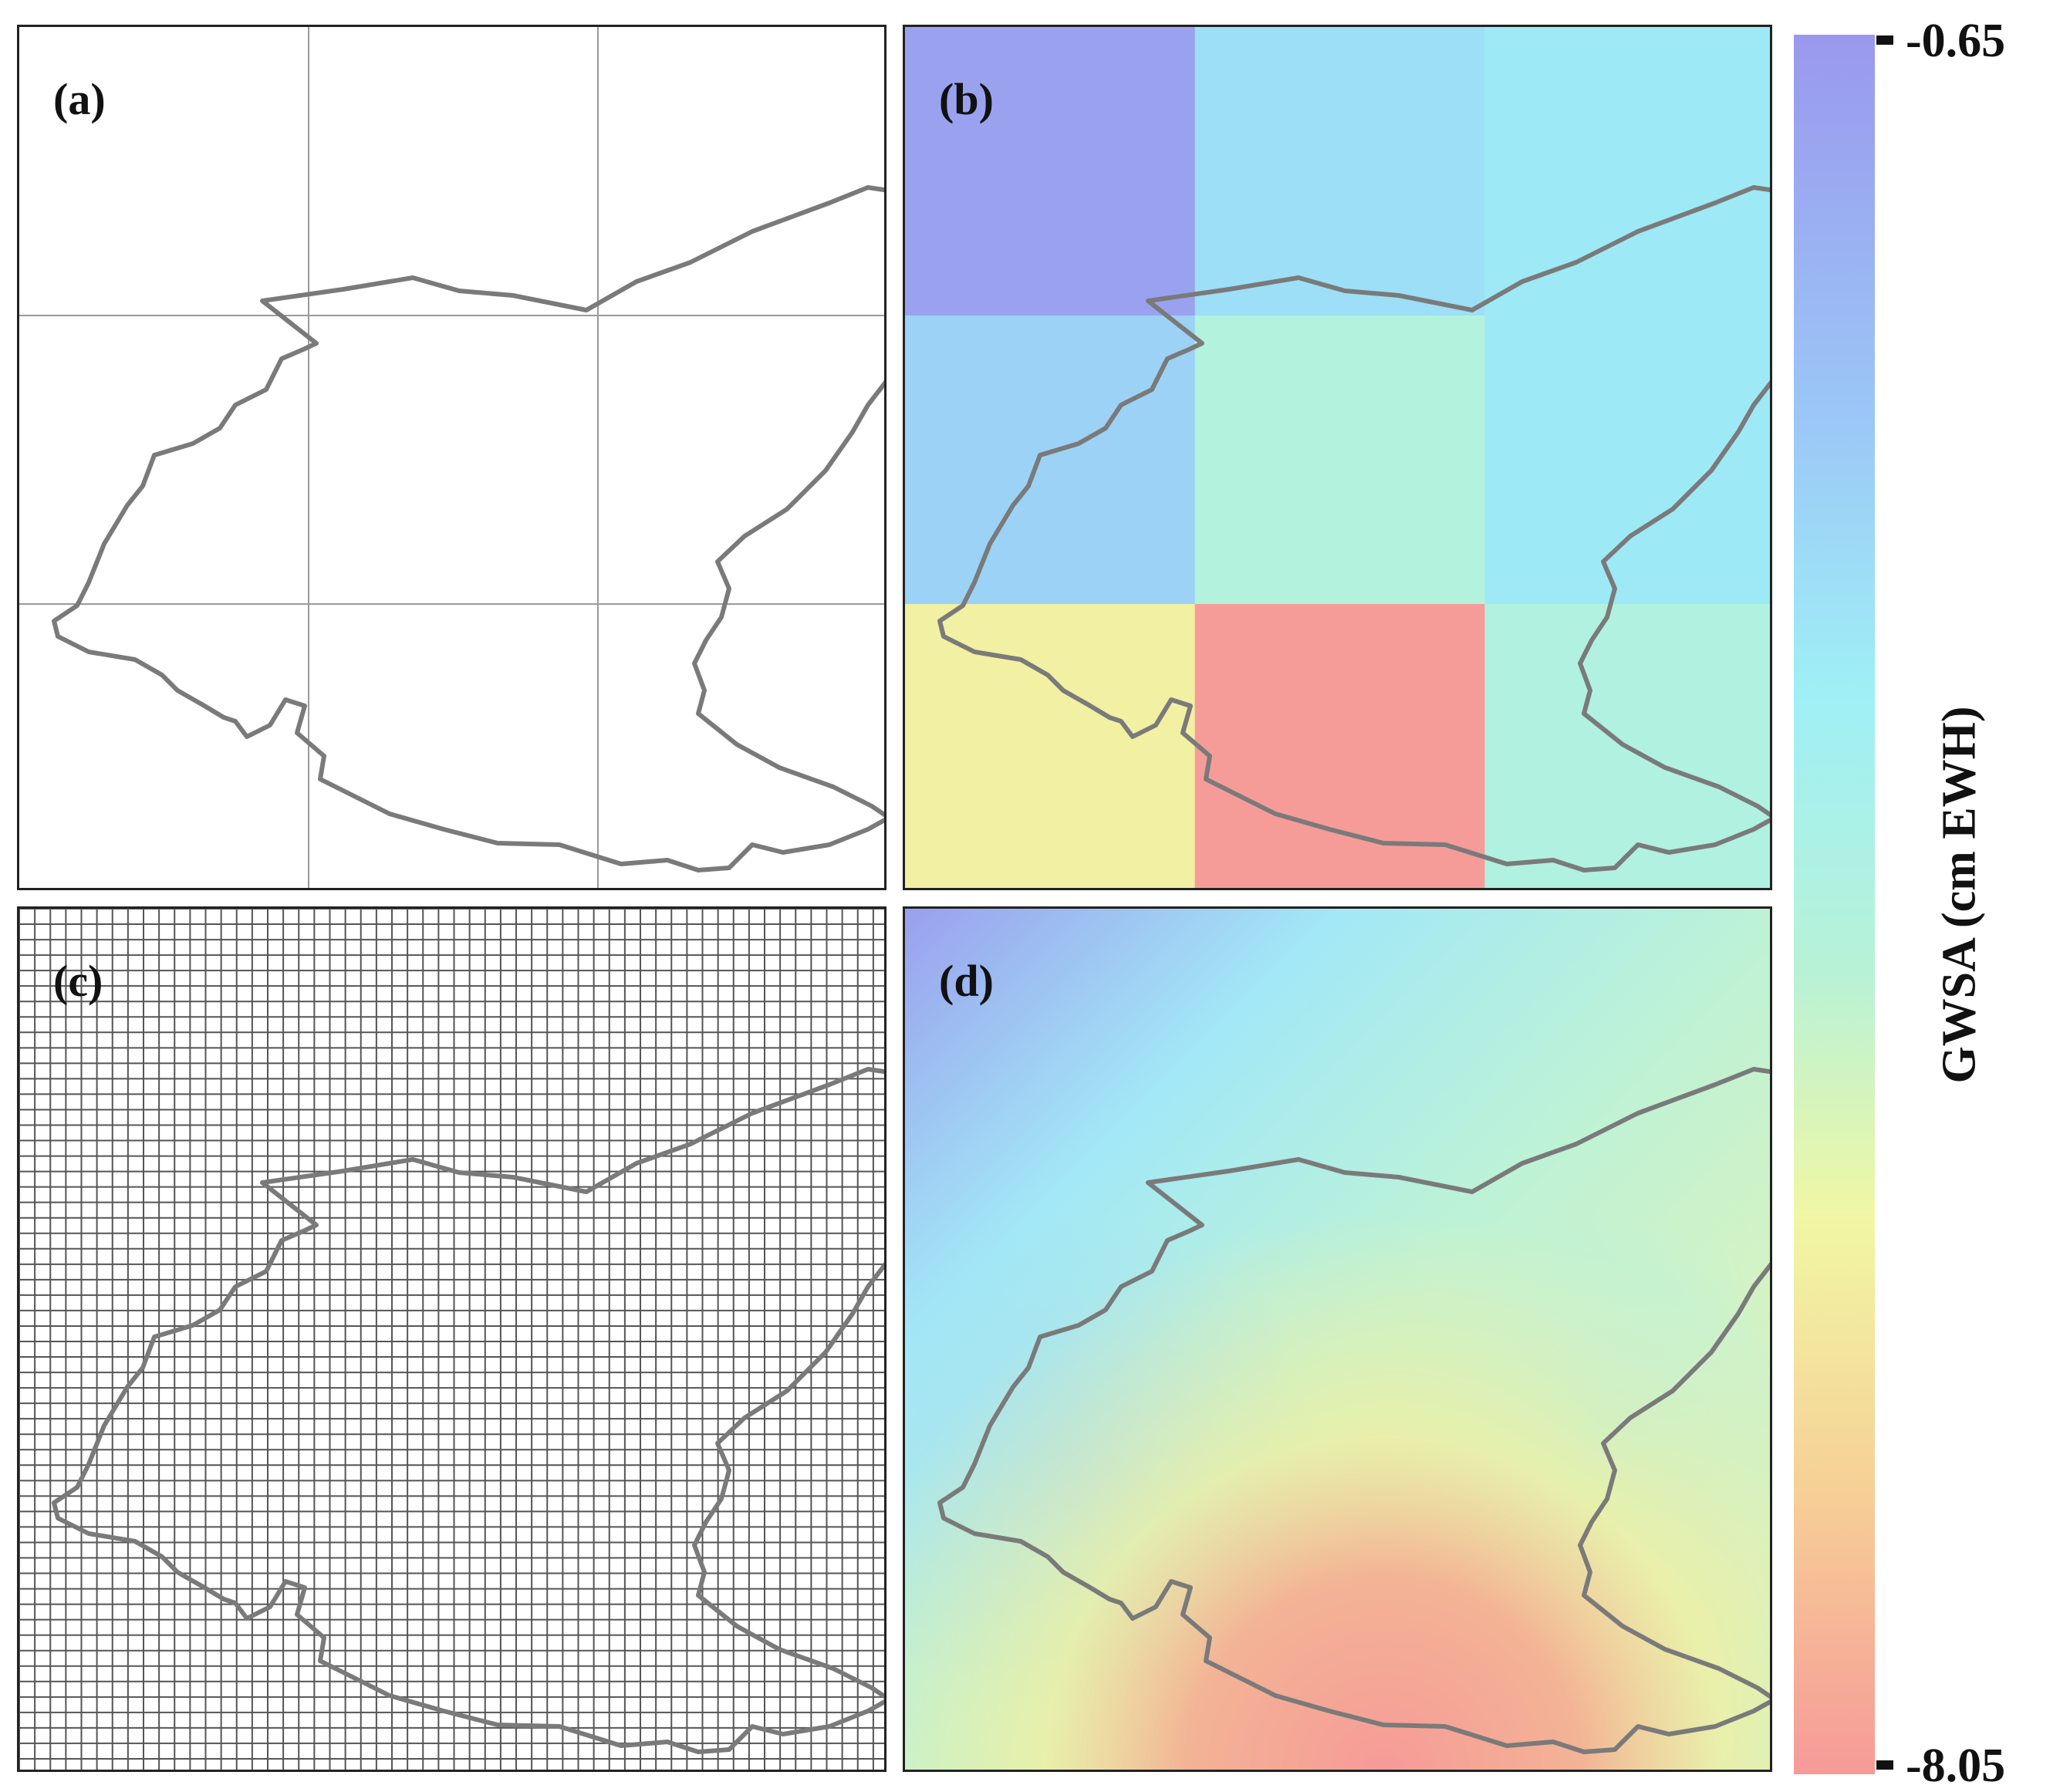 This screenshot has height=1792, width=2060. Describe the element at coordinates (78, 981) in the screenshot. I see `panel-label: (c)` at that location.